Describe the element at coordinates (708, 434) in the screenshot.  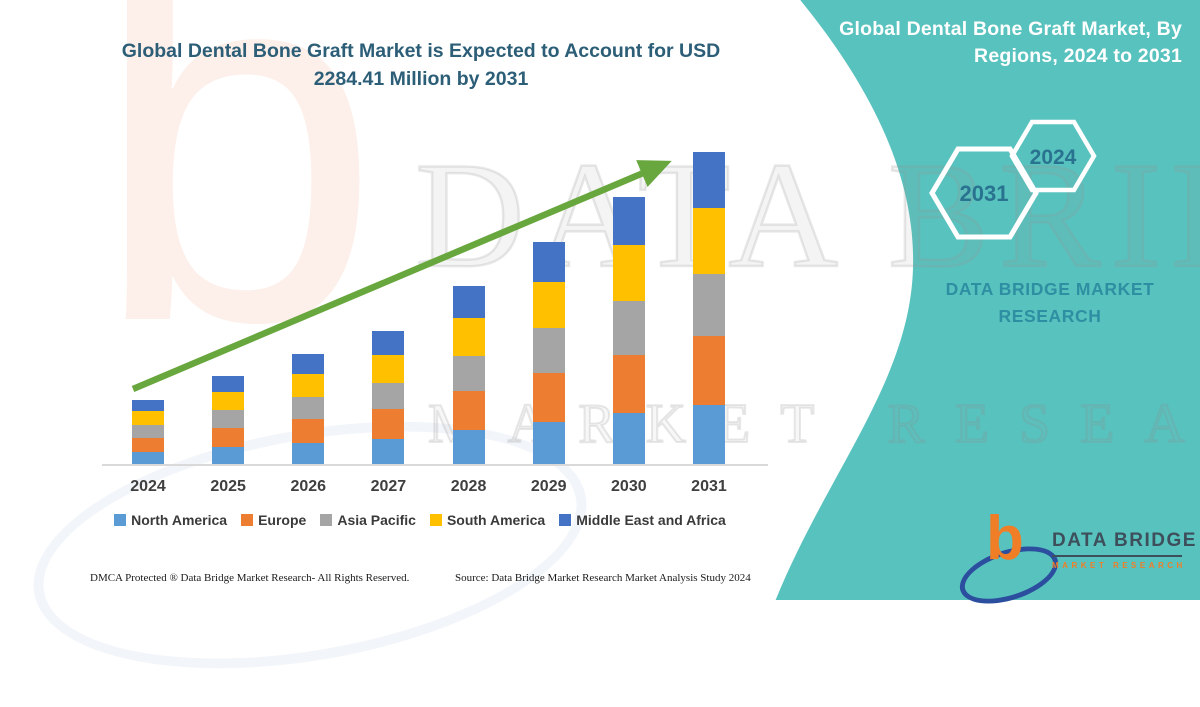
I see `bar-segment-2031-north-america` at that location.